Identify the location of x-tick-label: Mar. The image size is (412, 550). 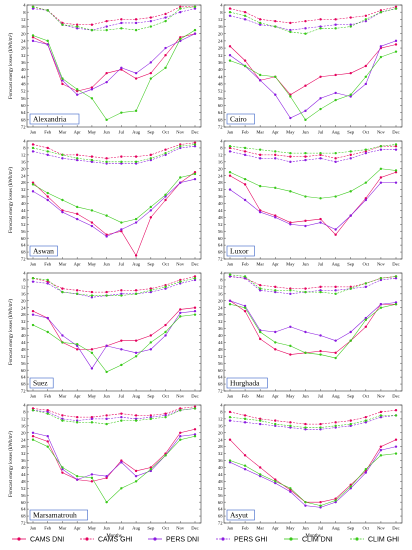
(63, 132).